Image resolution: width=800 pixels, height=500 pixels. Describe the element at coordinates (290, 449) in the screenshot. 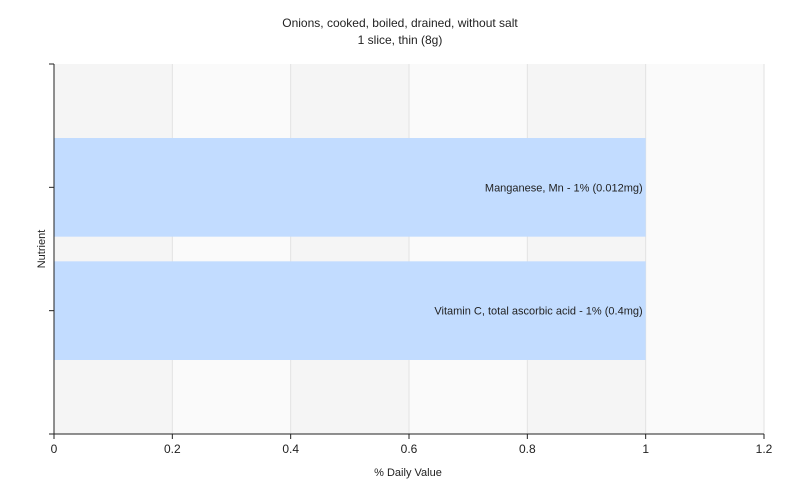

I see `x-tick-label: 0.4` at that location.